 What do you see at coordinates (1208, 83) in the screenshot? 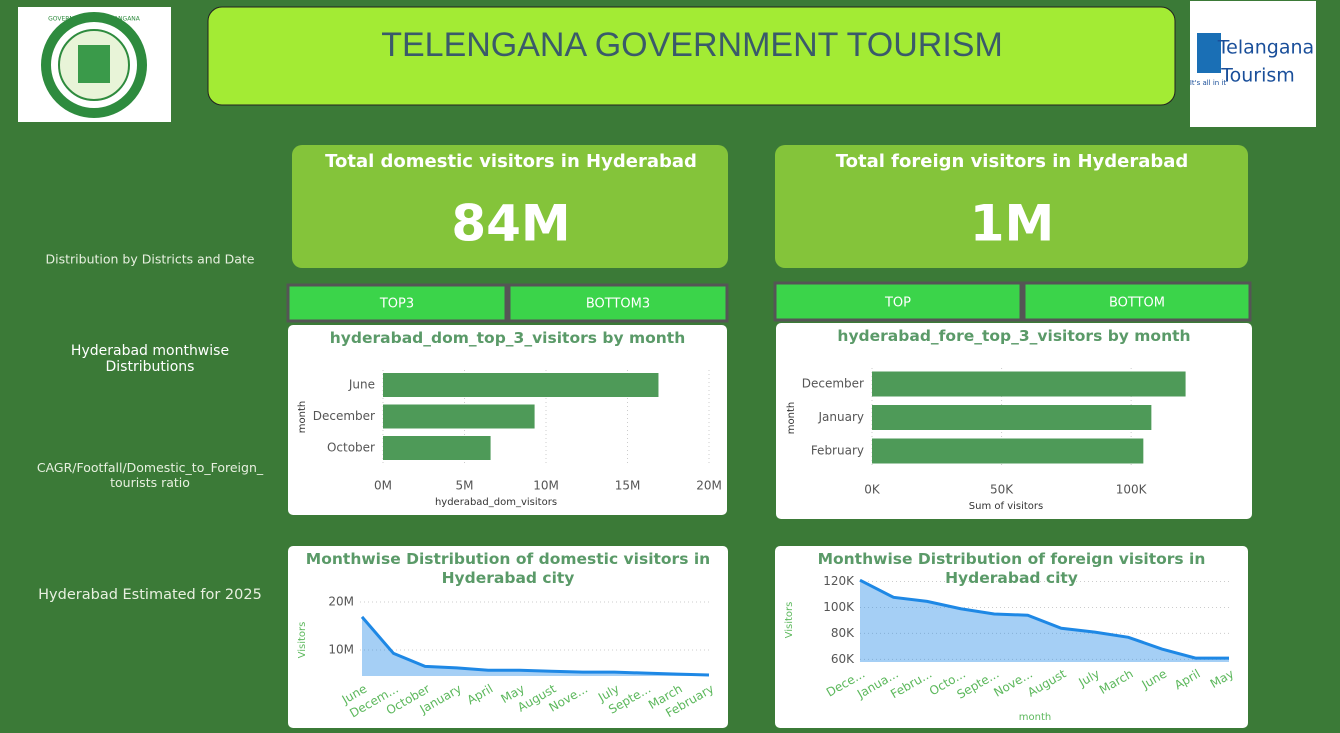
I see `logo-tagline: It's all in it` at bounding box center [1208, 83].